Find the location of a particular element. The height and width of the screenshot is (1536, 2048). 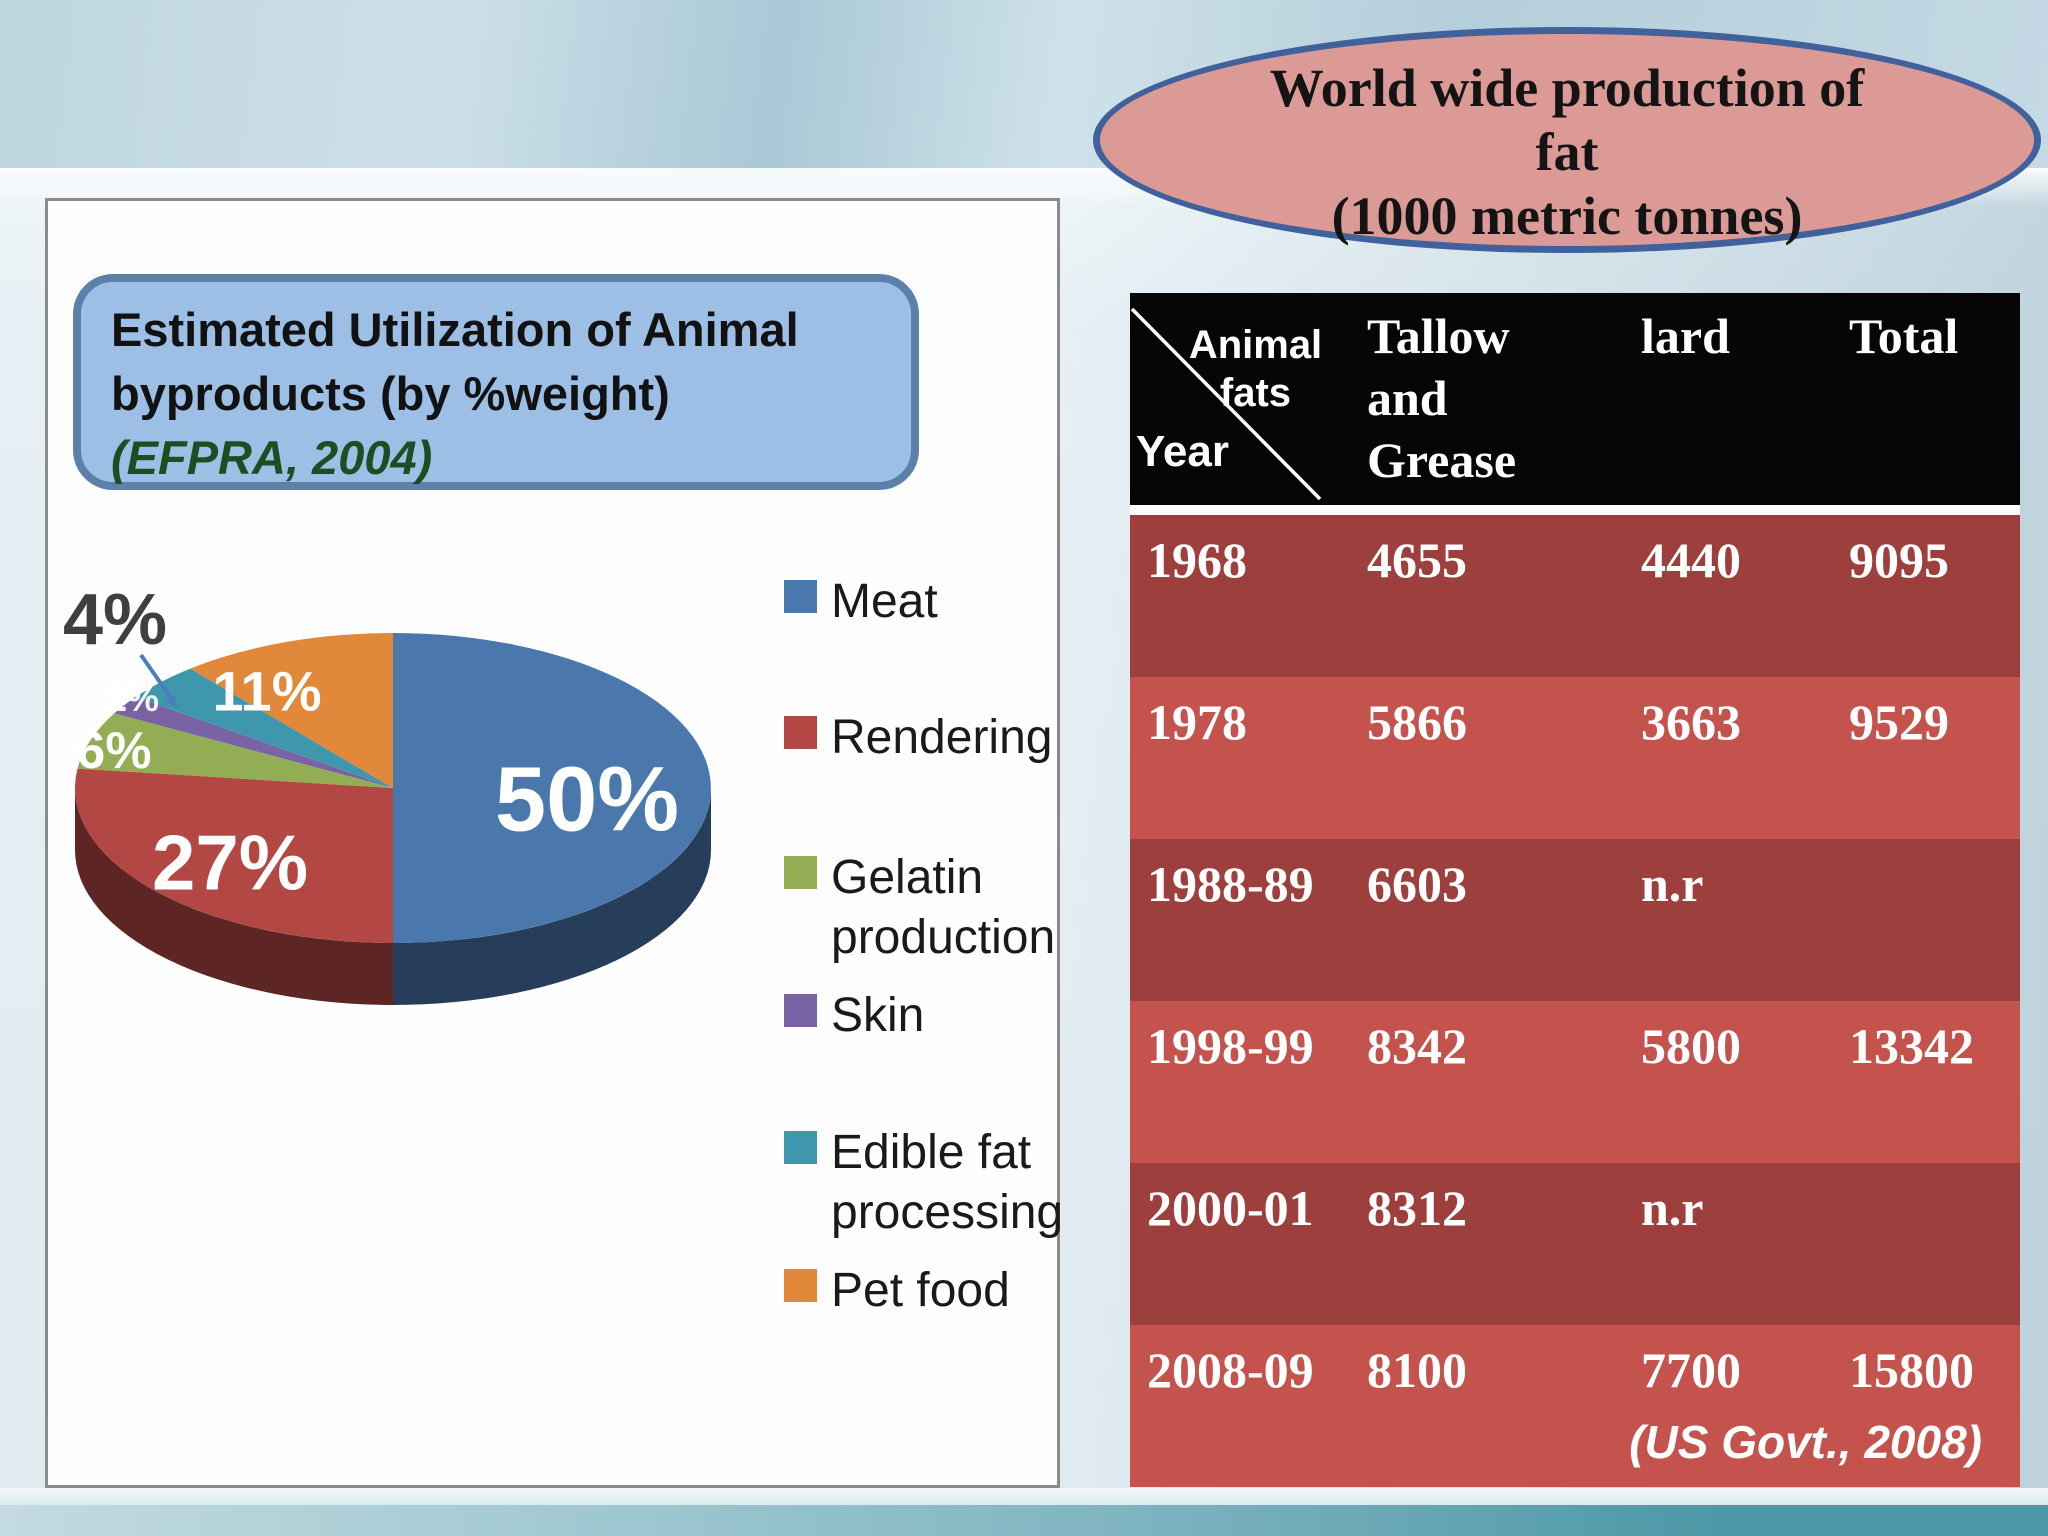

table-row-2000-01: 2000-01 8312 n.r is located at coordinates (1575, 1244).